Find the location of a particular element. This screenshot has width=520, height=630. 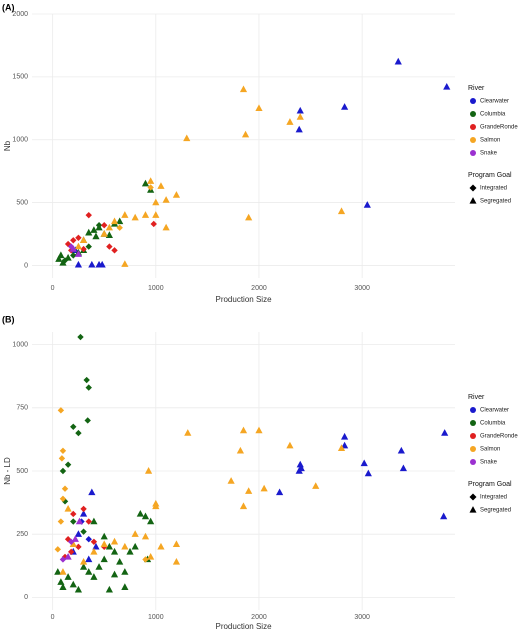

y-tick-label: 1000 is located at coordinates (20, 344).